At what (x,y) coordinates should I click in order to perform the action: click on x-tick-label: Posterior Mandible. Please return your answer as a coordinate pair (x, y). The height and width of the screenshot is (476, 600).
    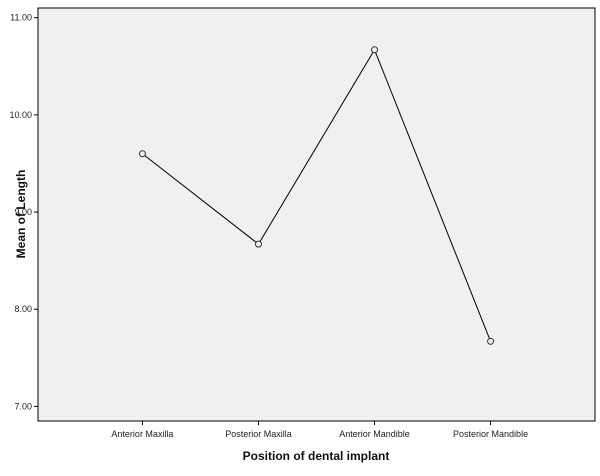
    Looking at the image, I should click on (490, 434).